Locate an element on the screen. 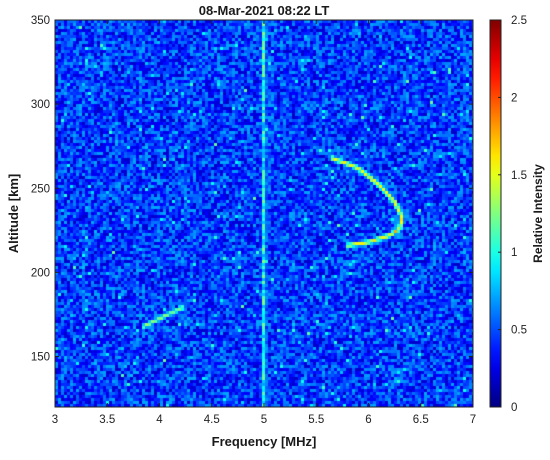 Image resolution: width=550 pixels, height=460 pixels. x-tick-label: 4 is located at coordinates (159, 420).